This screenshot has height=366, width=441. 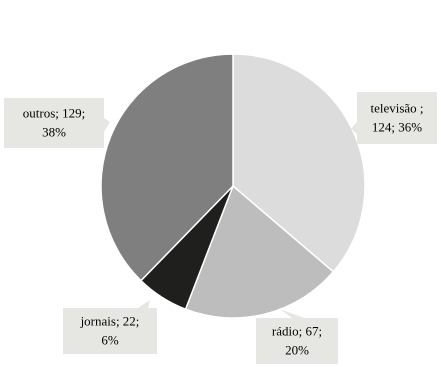 I want to click on data-label-televisao: televisão ; 124; 36%, so click(x=394, y=118).